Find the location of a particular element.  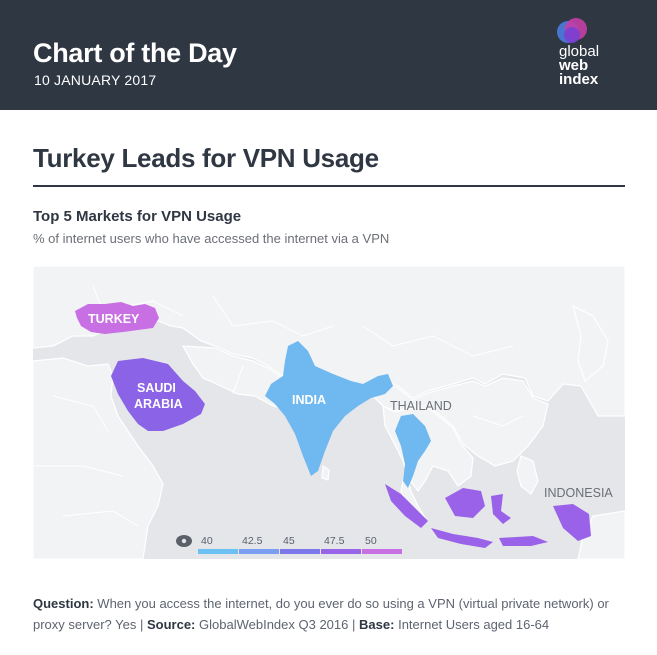

question-label: Question: is located at coordinates (63, 603).